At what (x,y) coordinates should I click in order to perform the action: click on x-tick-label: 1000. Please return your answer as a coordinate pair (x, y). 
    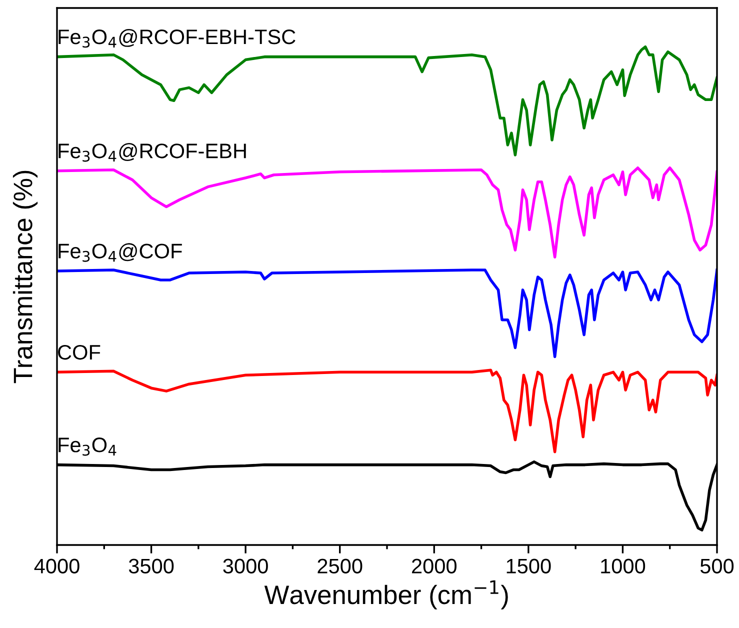
    Looking at the image, I should click on (623, 566).